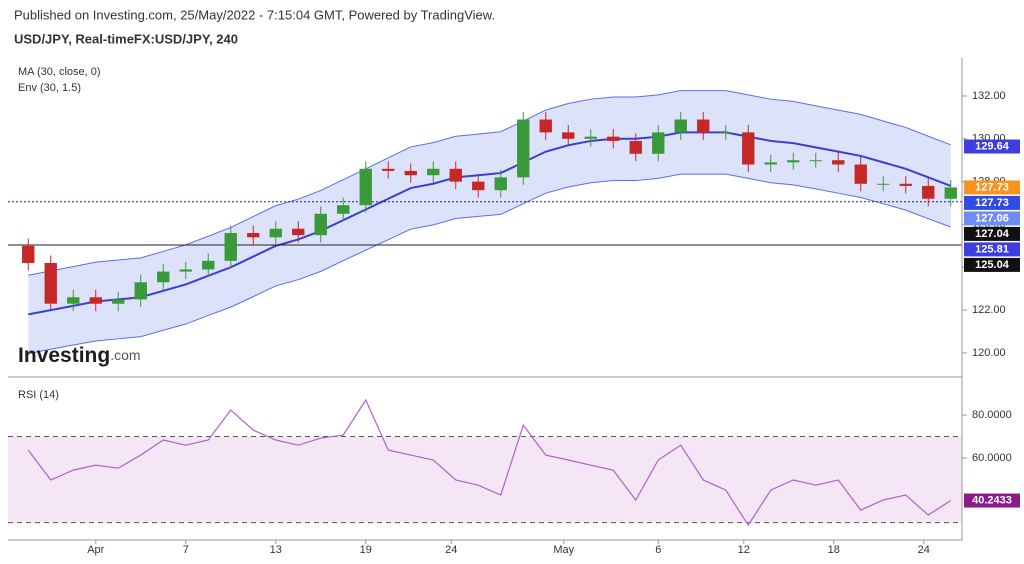  What do you see at coordinates (989, 310) in the screenshot?
I see `y-tick-label: 122.00` at bounding box center [989, 310].